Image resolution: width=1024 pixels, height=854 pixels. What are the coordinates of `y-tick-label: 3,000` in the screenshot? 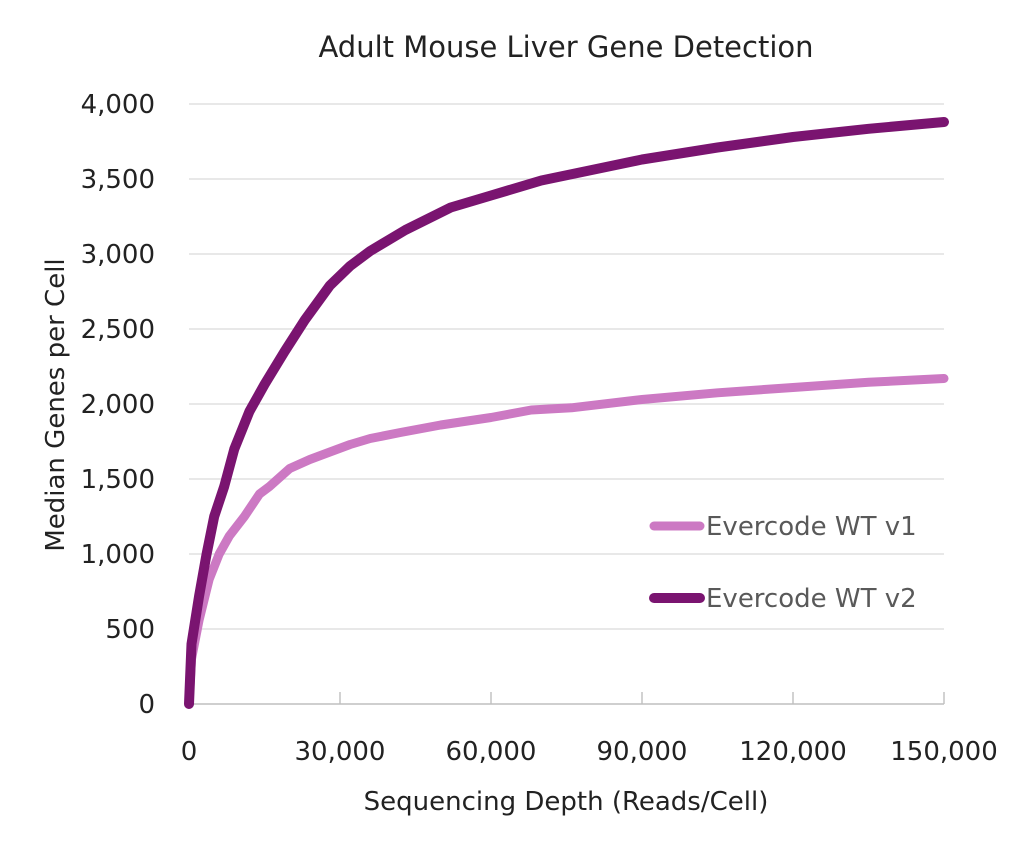 It's located at (118, 255).